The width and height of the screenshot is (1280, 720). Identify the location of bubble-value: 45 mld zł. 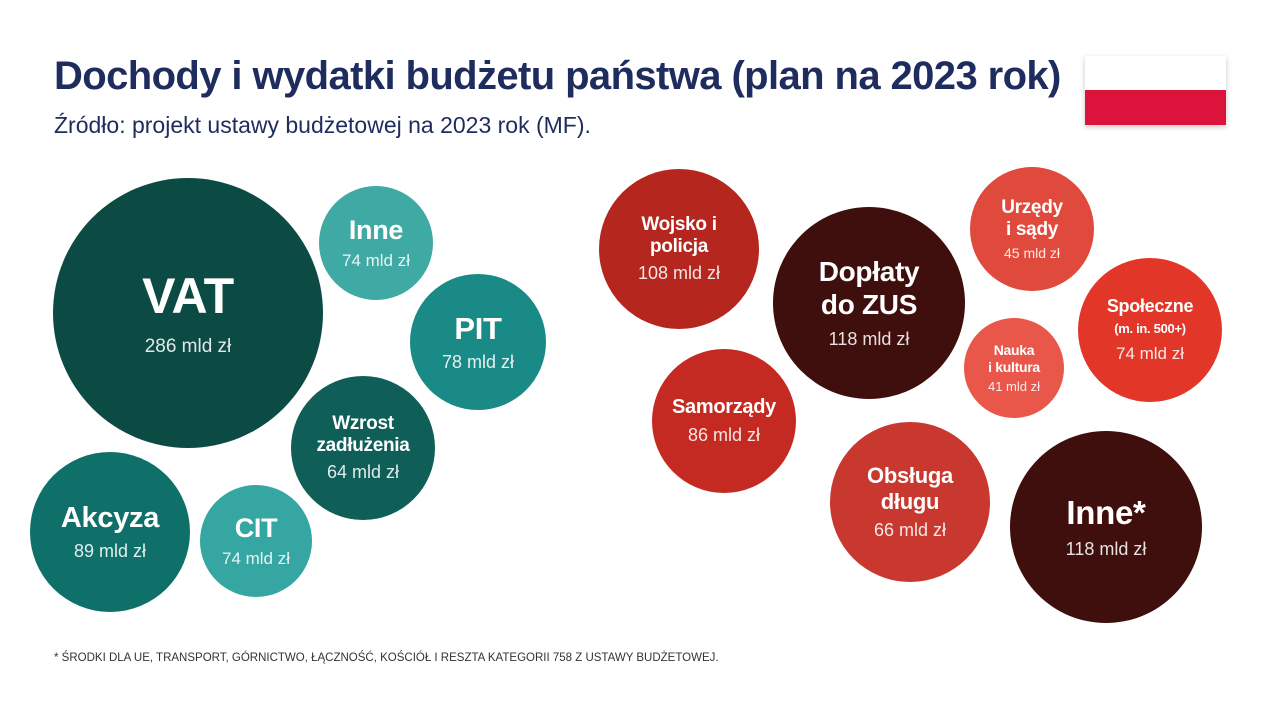
(1032, 253).